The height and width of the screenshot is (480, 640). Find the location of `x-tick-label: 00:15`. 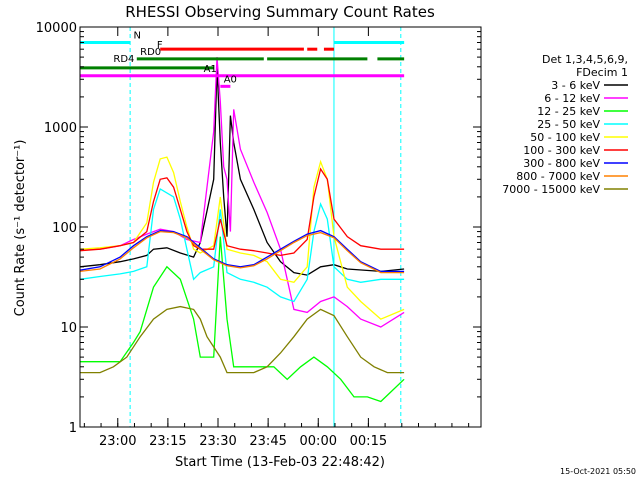

x-tick-label: 00:15 is located at coordinates (368, 441).